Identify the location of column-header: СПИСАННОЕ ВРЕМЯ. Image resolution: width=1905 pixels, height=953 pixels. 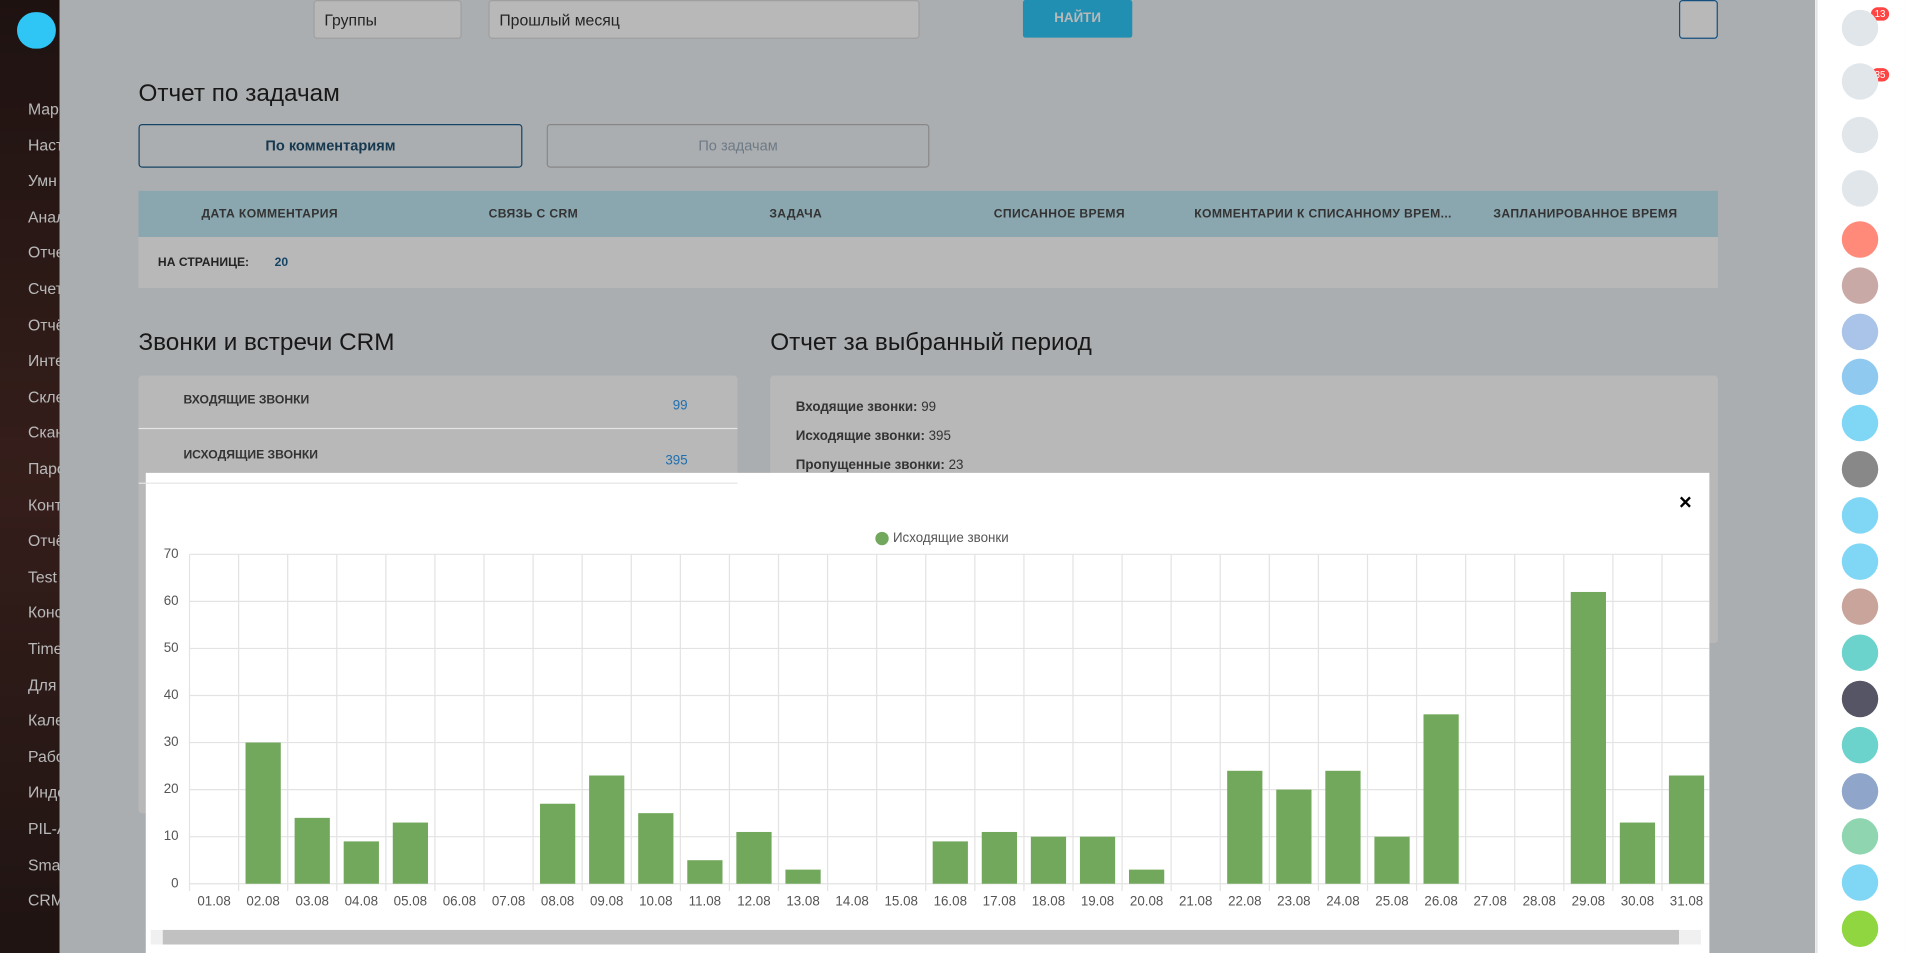
(1059, 214).